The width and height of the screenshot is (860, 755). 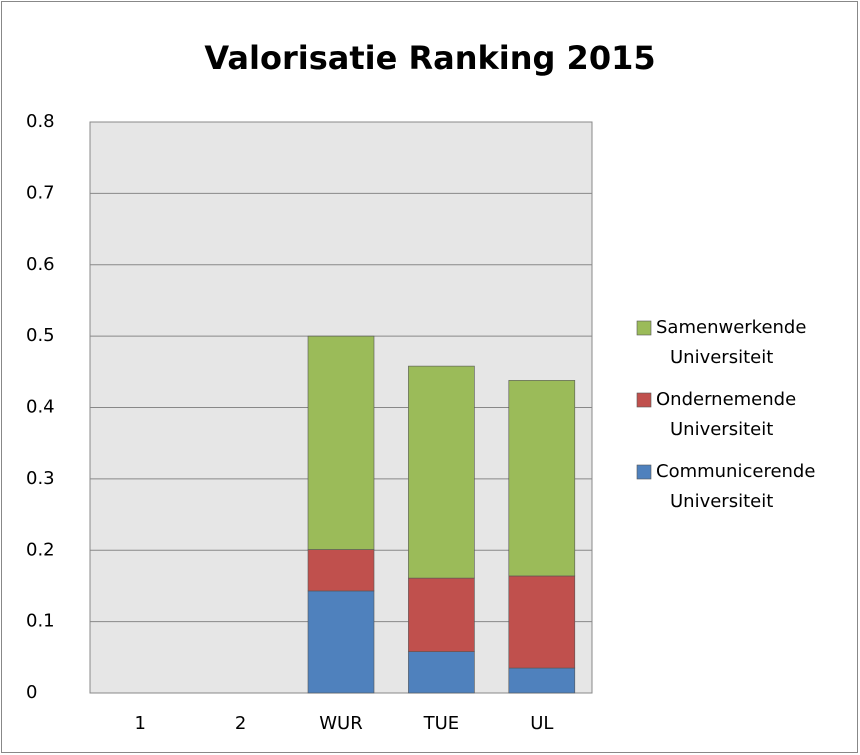 I want to click on y-tick-label: 0.3, so click(x=40, y=478).